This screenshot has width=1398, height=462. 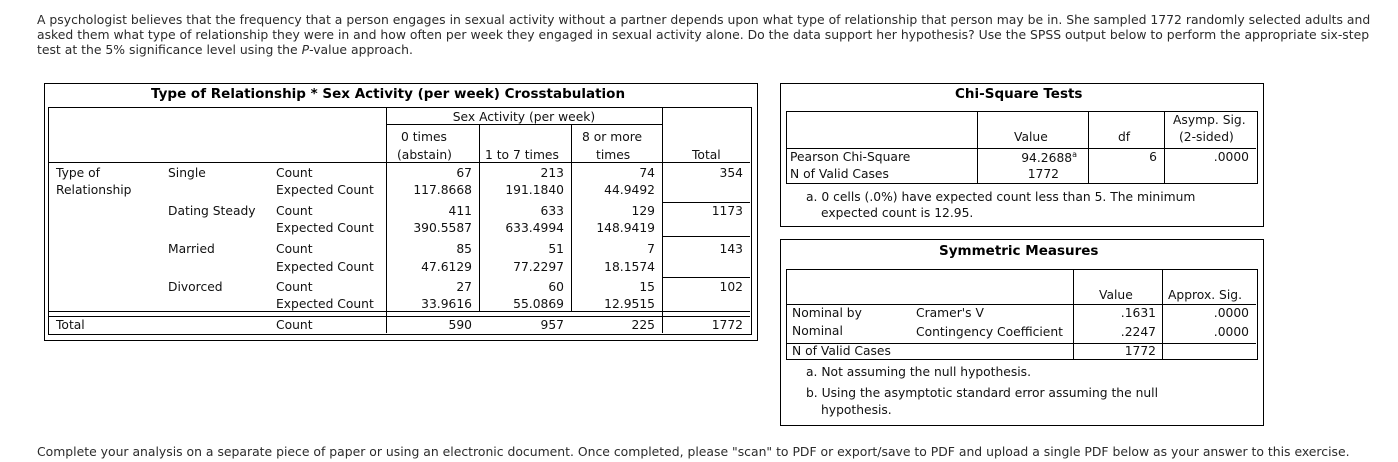 I want to click on cell-total: 354, so click(x=731, y=173).